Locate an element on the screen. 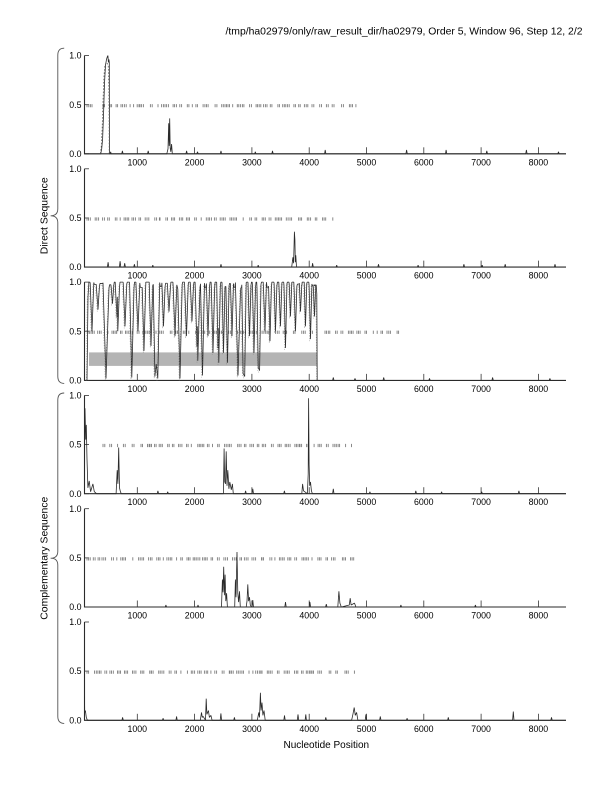 Image resolution: width=612 pixels, height=797 pixels. svg-text: Nucleotide Position is located at coordinates (326, 745).